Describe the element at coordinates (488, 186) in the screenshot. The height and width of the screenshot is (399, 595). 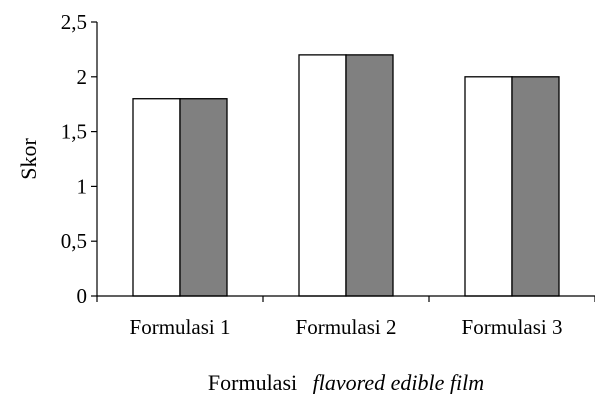
I see `bar-series1-cat3` at that location.